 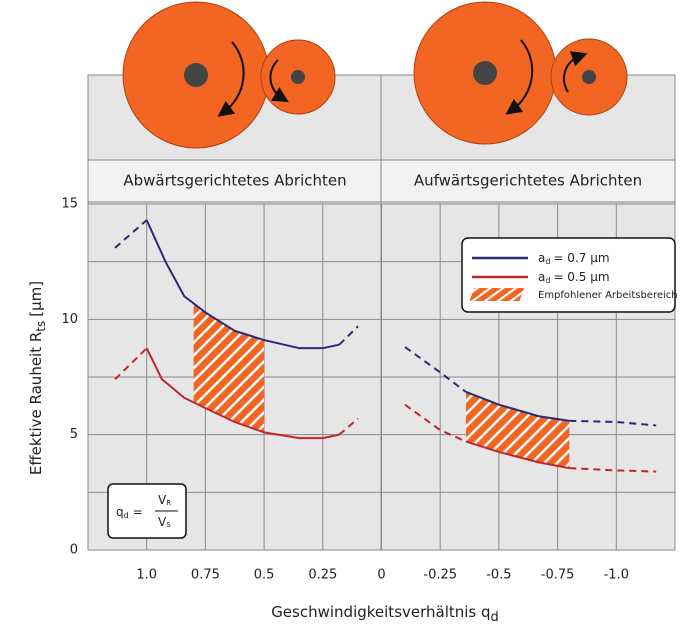 I want to click on x-tick-label: -0.25, so click(x=440, y=575).